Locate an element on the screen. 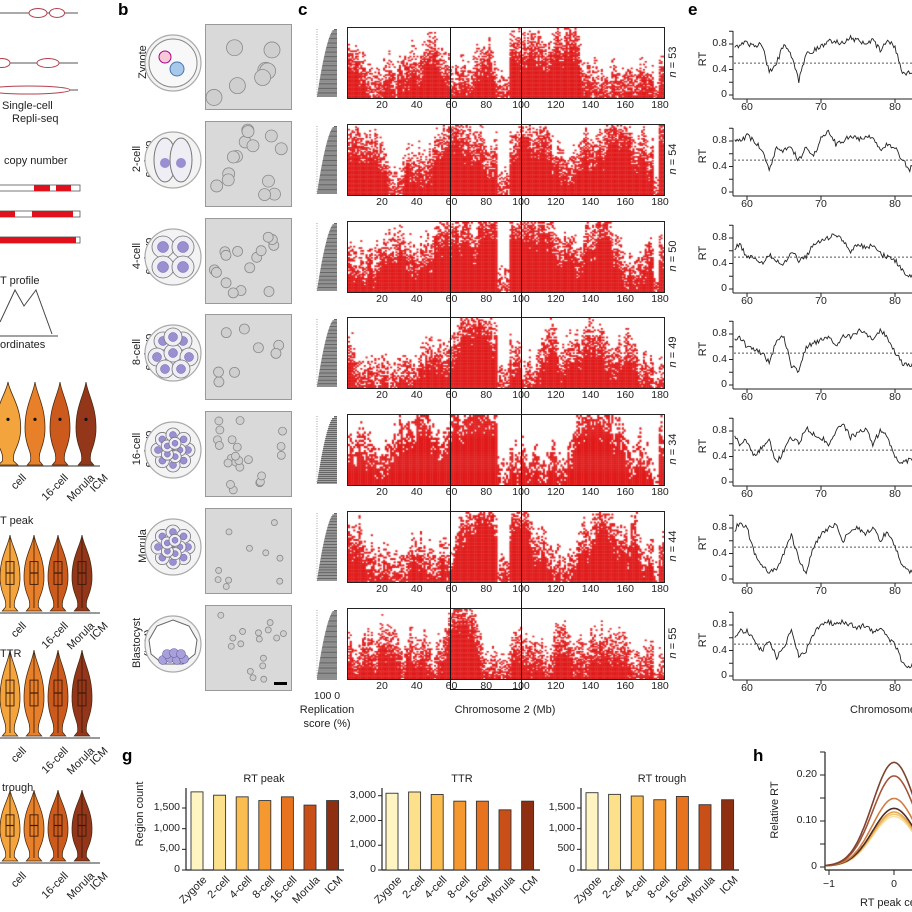 The width and height of the screenshot is (912, 912). rt-x-tick: 60 is located at coordinates (747, 688).